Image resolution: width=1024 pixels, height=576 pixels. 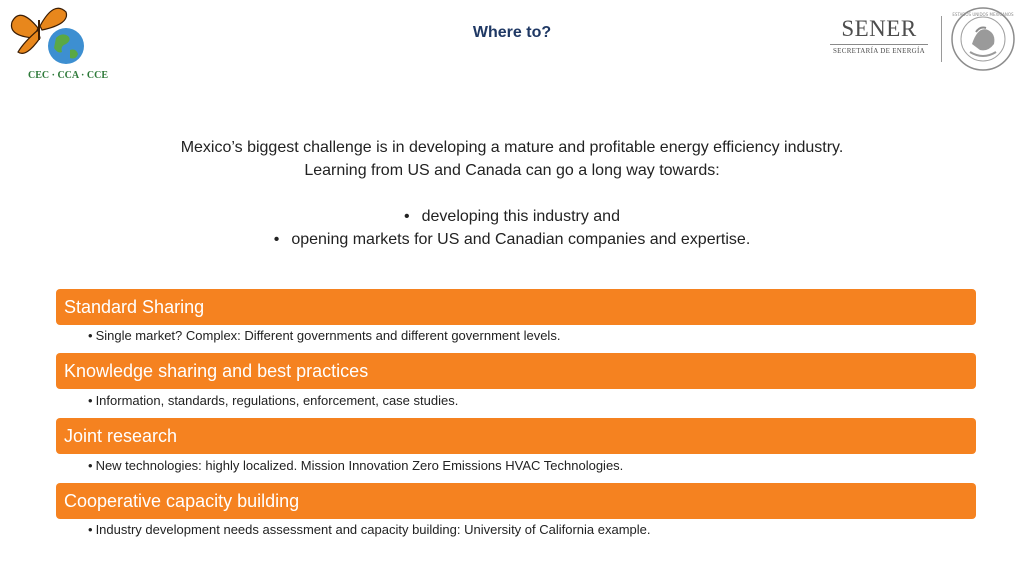 What do you see at coordinates (941, 39) in the screenshot?
I see `logo-divider` at bounding box center [941, 39].